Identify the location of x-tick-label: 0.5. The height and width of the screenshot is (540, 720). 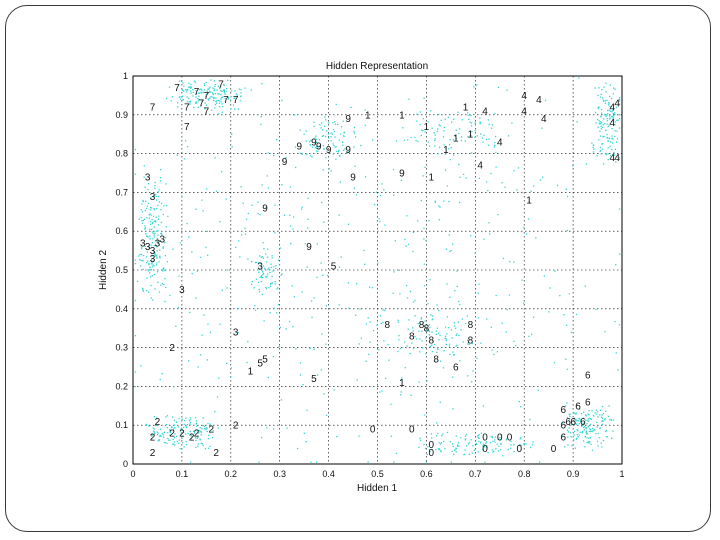
(377, 474).